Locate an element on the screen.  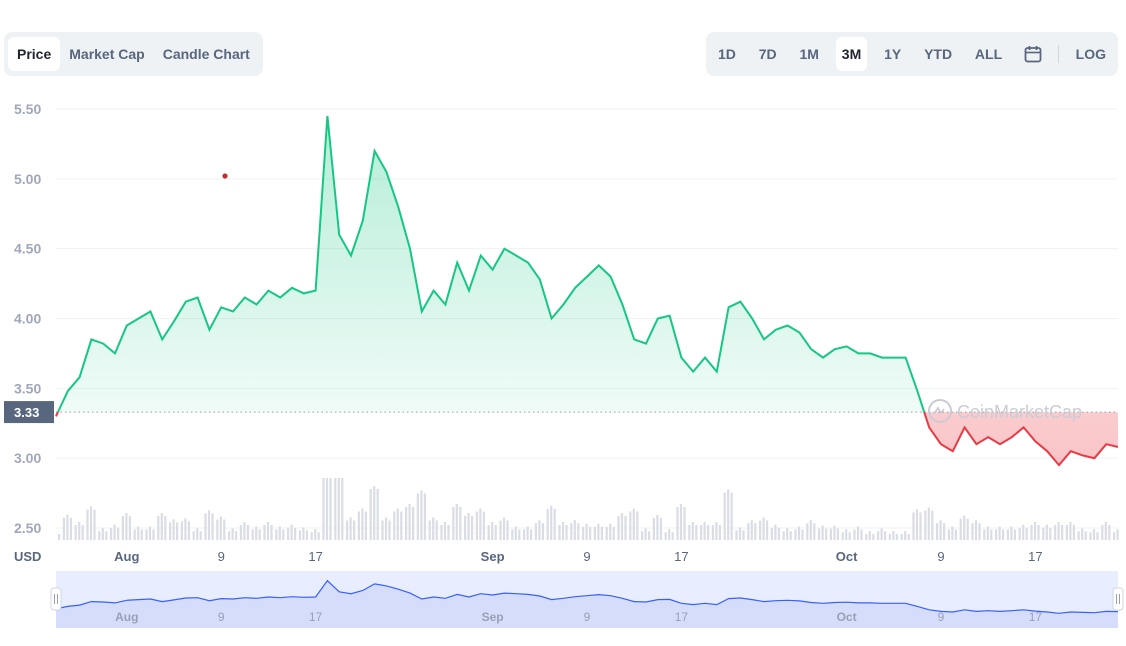
currency-label: USD is located at coordinates (27, 556).